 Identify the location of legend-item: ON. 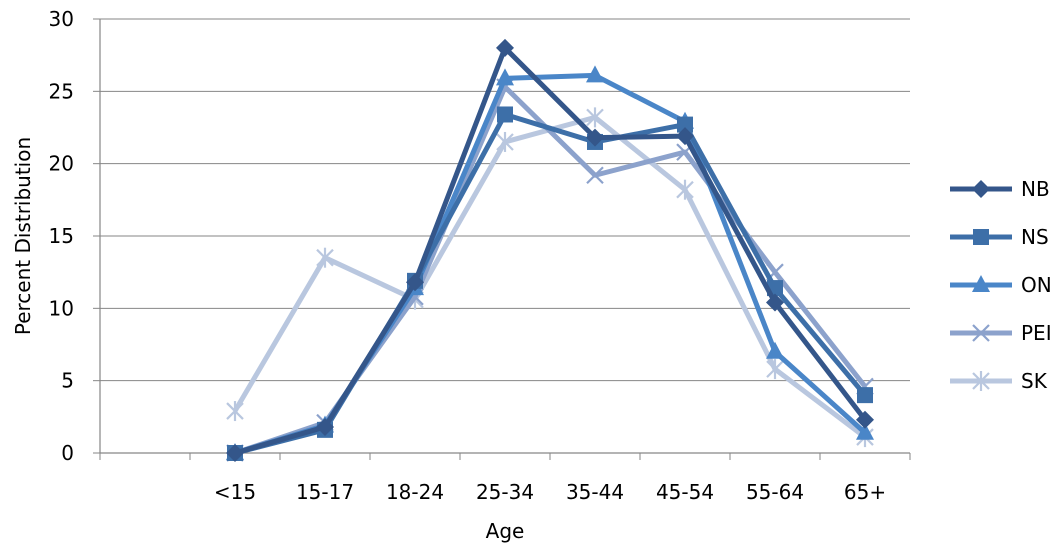
(1001, 285).